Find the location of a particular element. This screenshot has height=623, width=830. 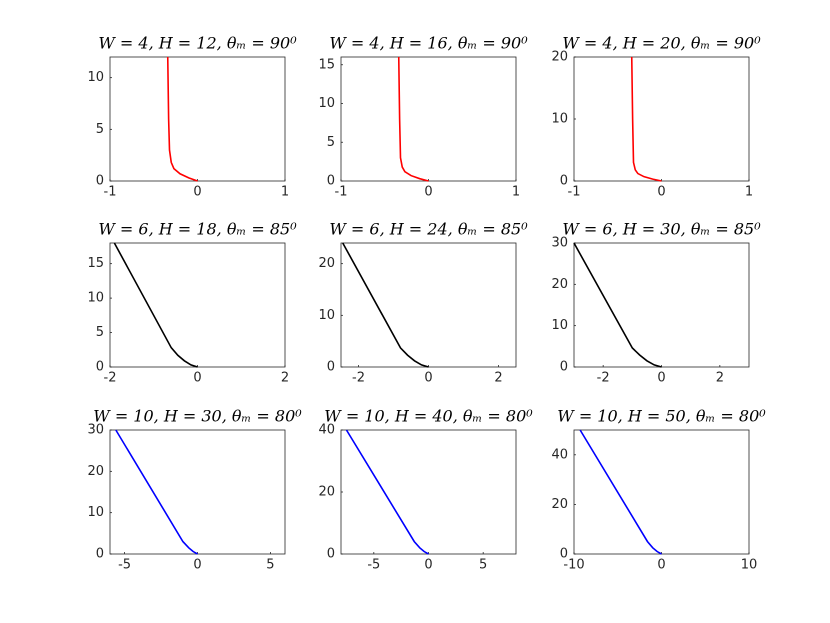

chart-title: W = 10, H = 50, θₘ = 80⁰ is located at coordinates (661, 416).